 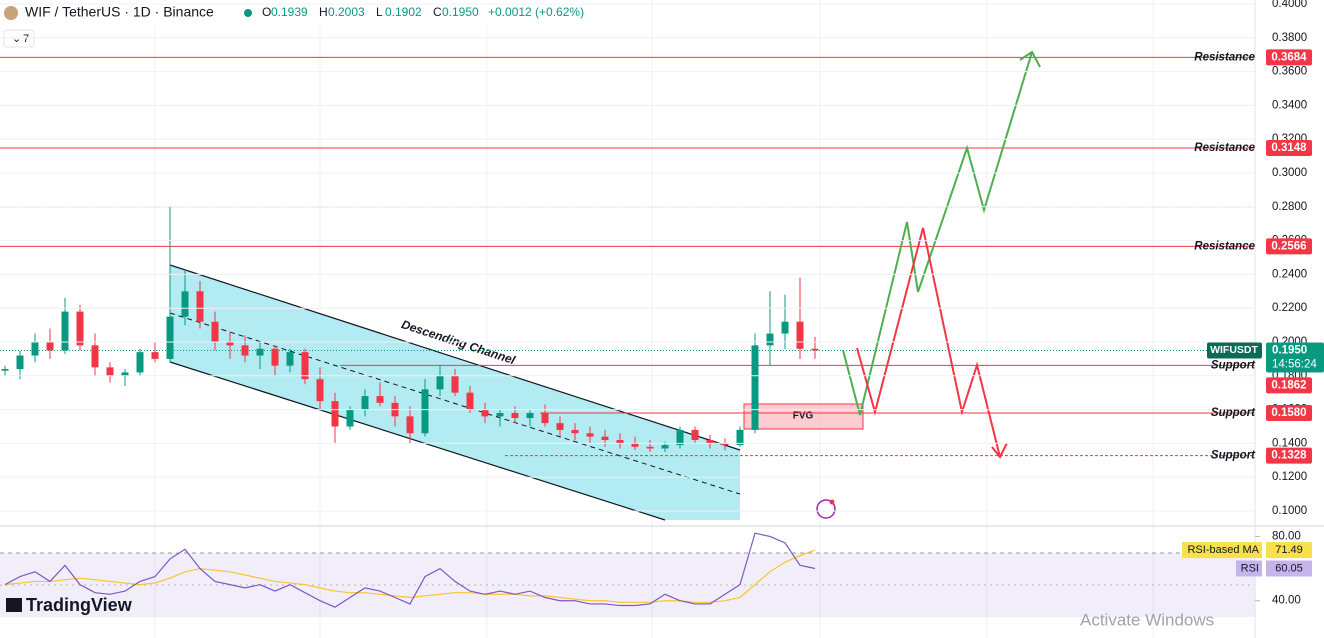 What do you see at coordinates (1286, 601) in the screenshot?
I see `rsi-tick-label: 40.00` at bounding box center [1286, 601].